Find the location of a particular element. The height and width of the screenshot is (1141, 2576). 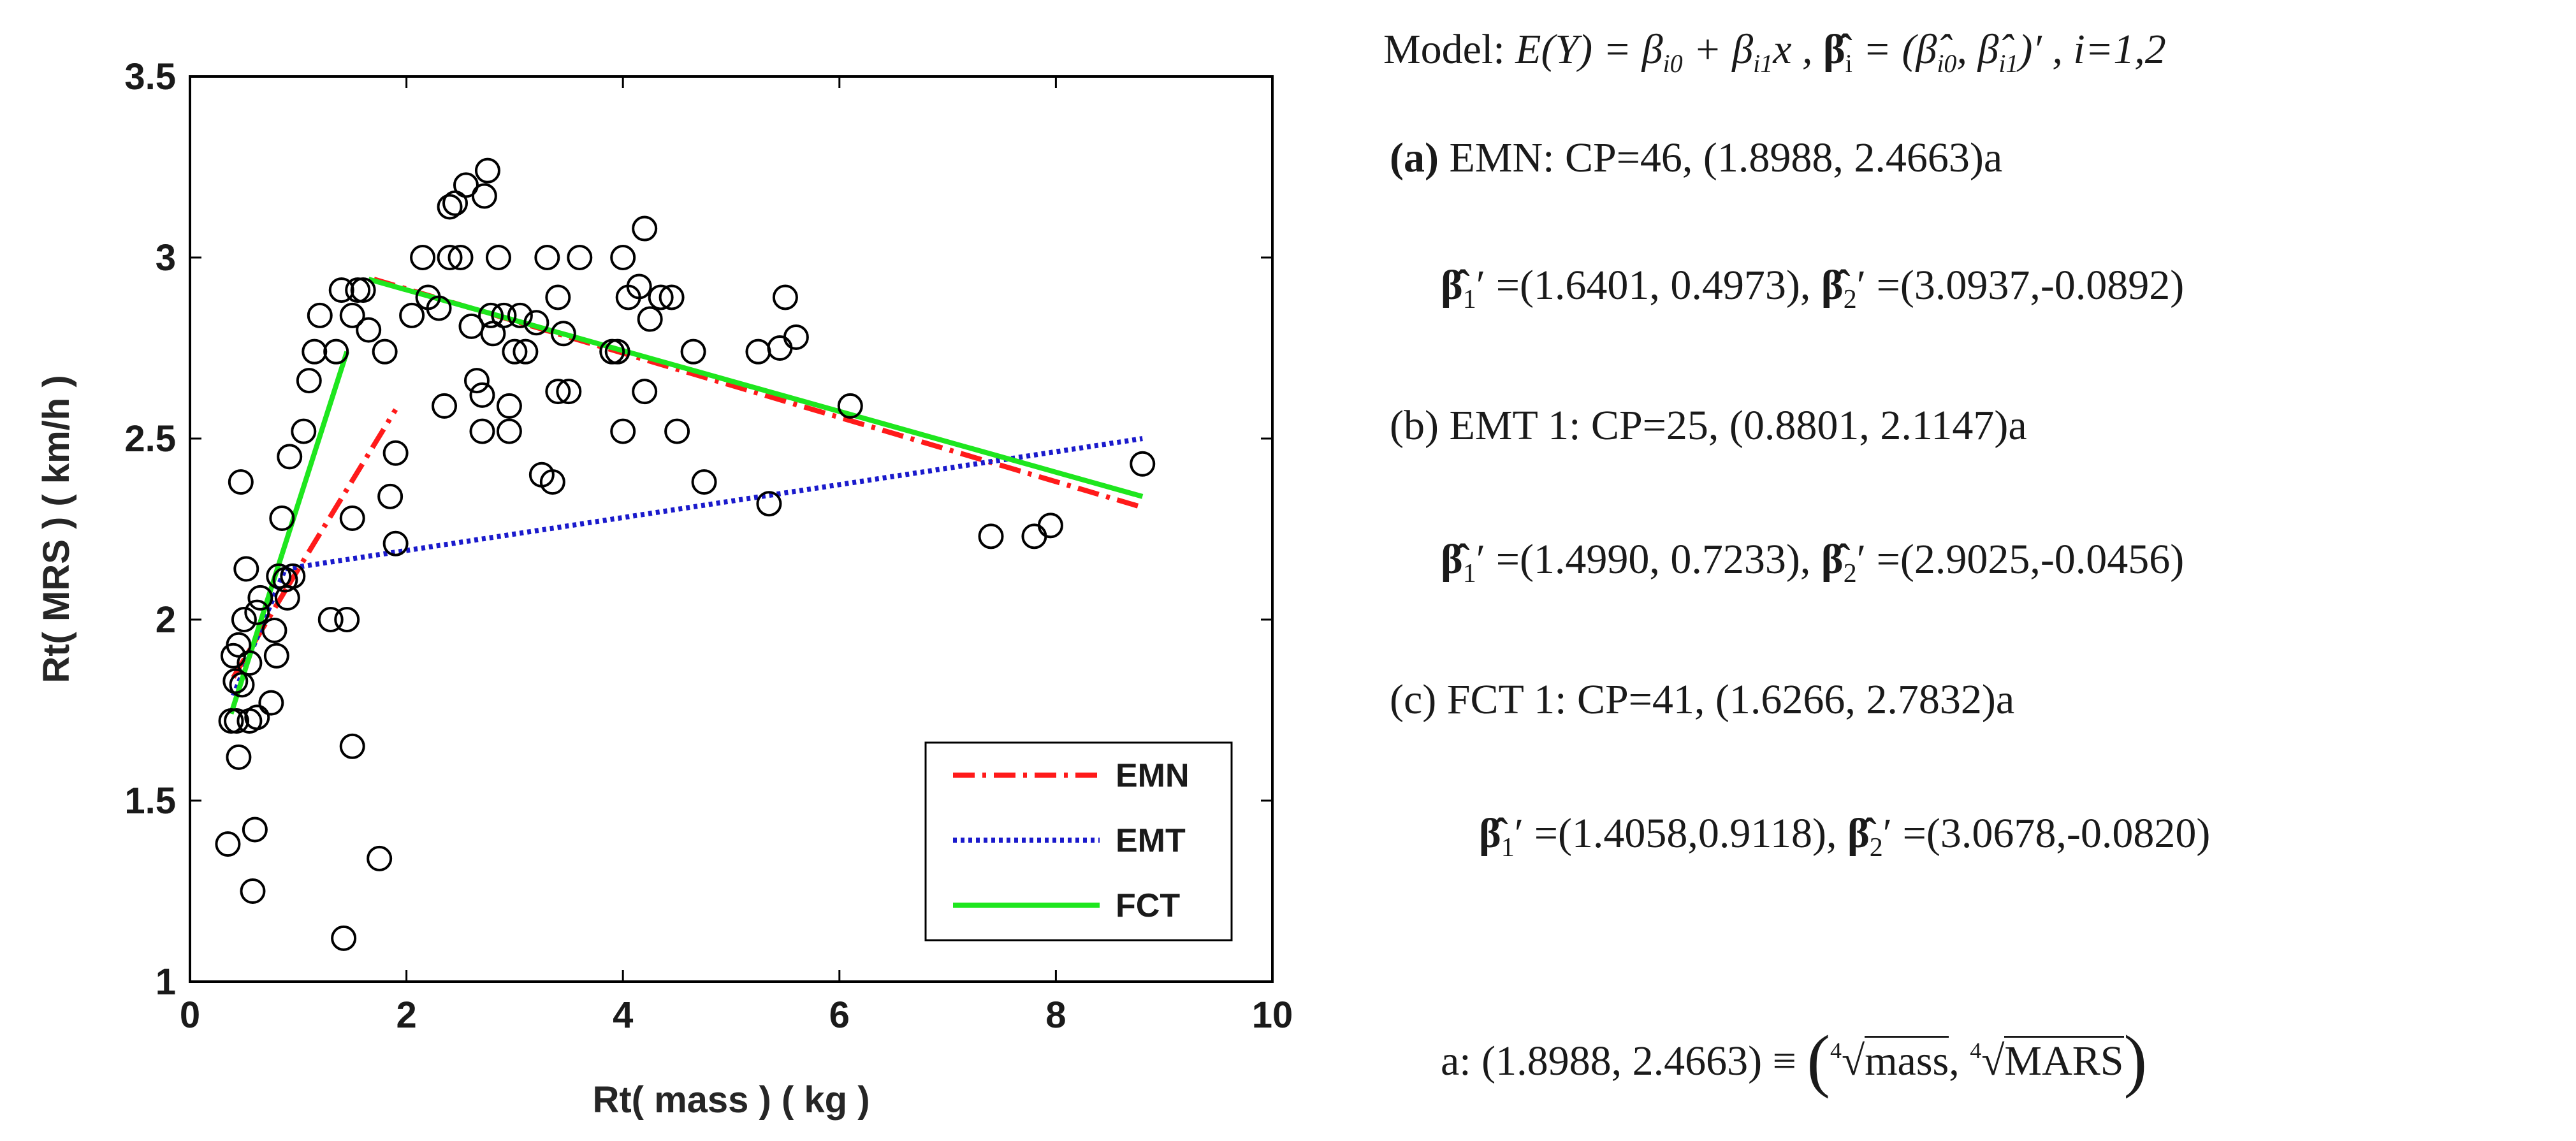

y-tick-label: 2.5 is located at coordinates (150, 439).